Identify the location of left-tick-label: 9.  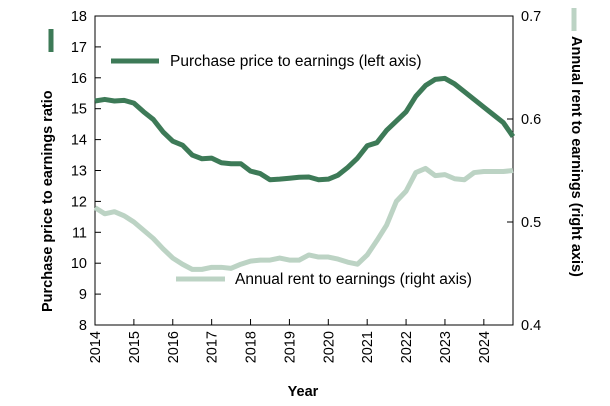
(83, 295).